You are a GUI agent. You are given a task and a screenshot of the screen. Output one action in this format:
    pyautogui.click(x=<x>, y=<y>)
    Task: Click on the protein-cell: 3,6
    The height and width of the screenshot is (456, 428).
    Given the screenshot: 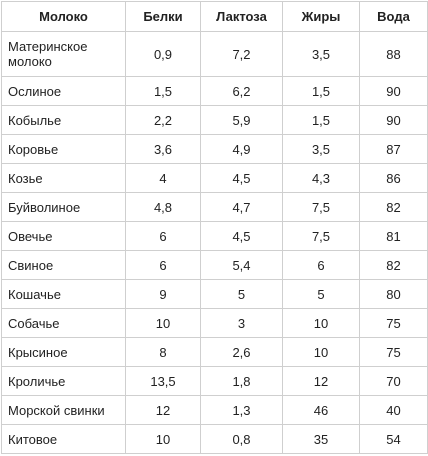 What is the action you would take?
    pyautogui.click(x=163, y=149)
    